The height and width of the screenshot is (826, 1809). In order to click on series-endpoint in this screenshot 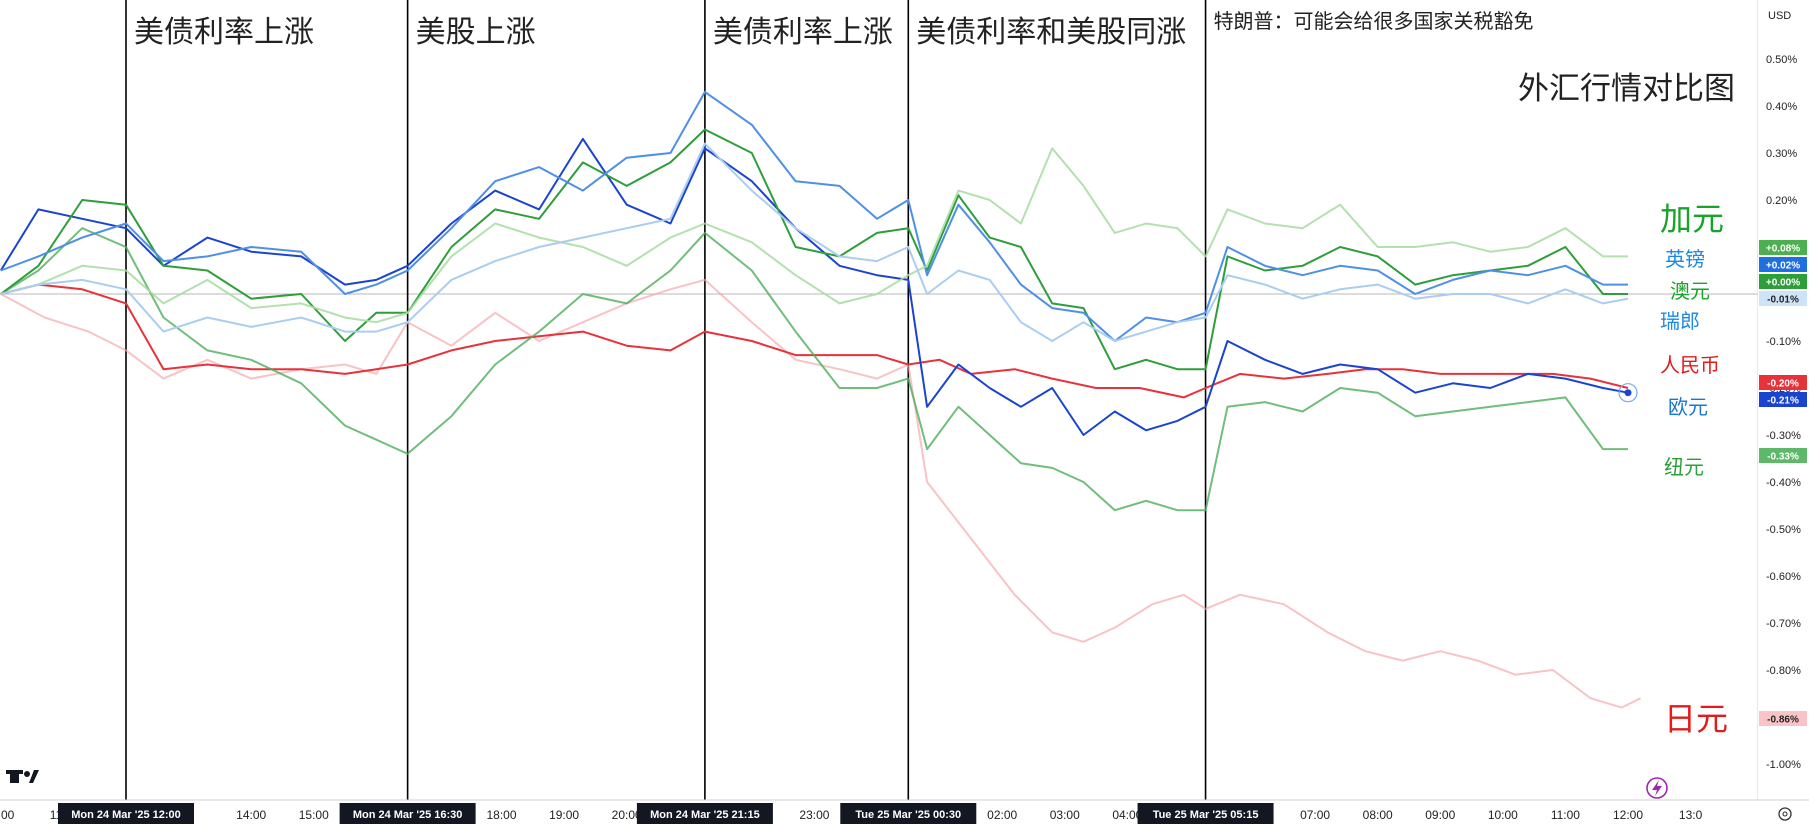, I will do `click(1628, 393)`.